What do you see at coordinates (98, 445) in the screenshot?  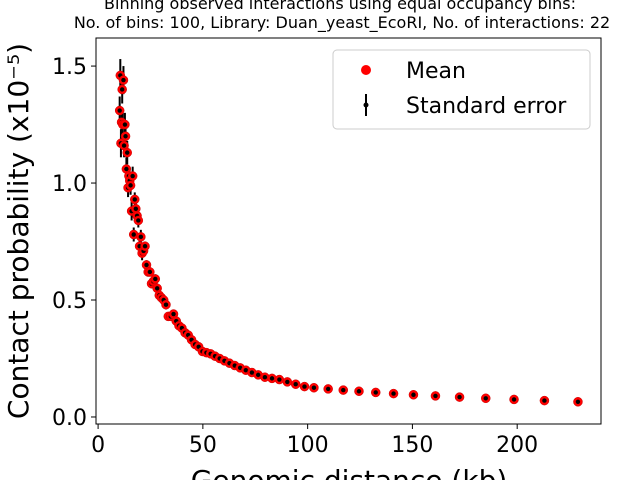 I see `x-tick-label: 0` at bounding box center [98, 445].